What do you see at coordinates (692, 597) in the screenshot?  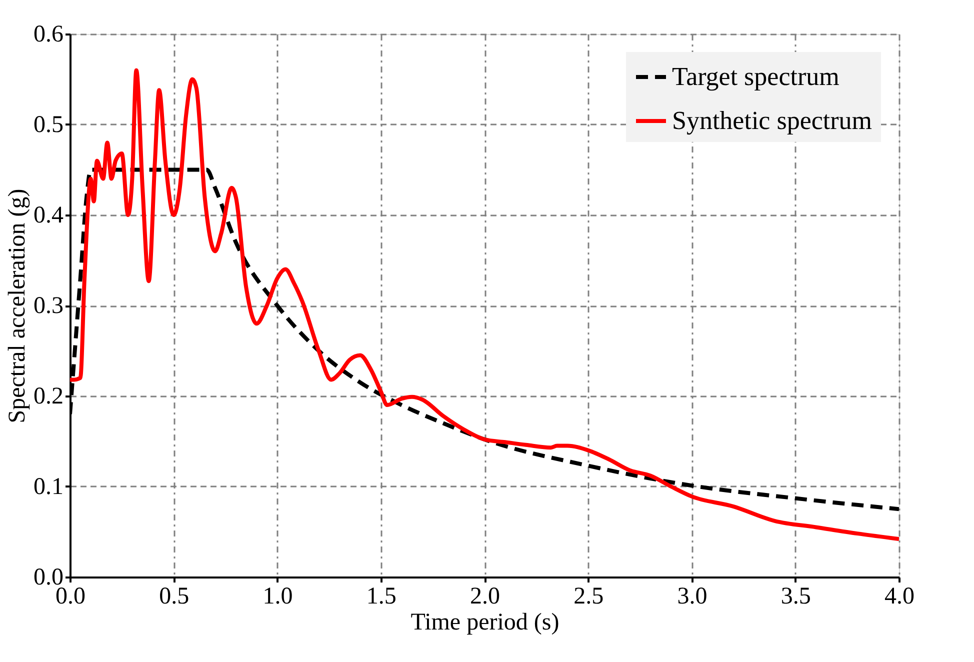 I see `x-tick-label: 3.0` at bounding box center [692, 597].